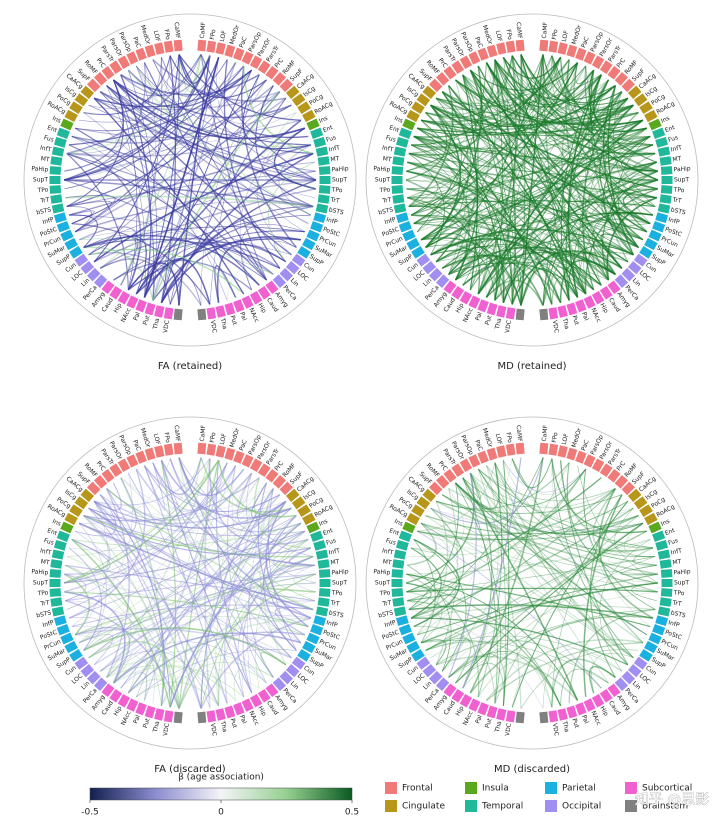 This screenshot has width=720, height=827. What do you see at coordinates (224, 324) in the screenshot?
I see `region-label: Tha` at bounding box center [224, 324].